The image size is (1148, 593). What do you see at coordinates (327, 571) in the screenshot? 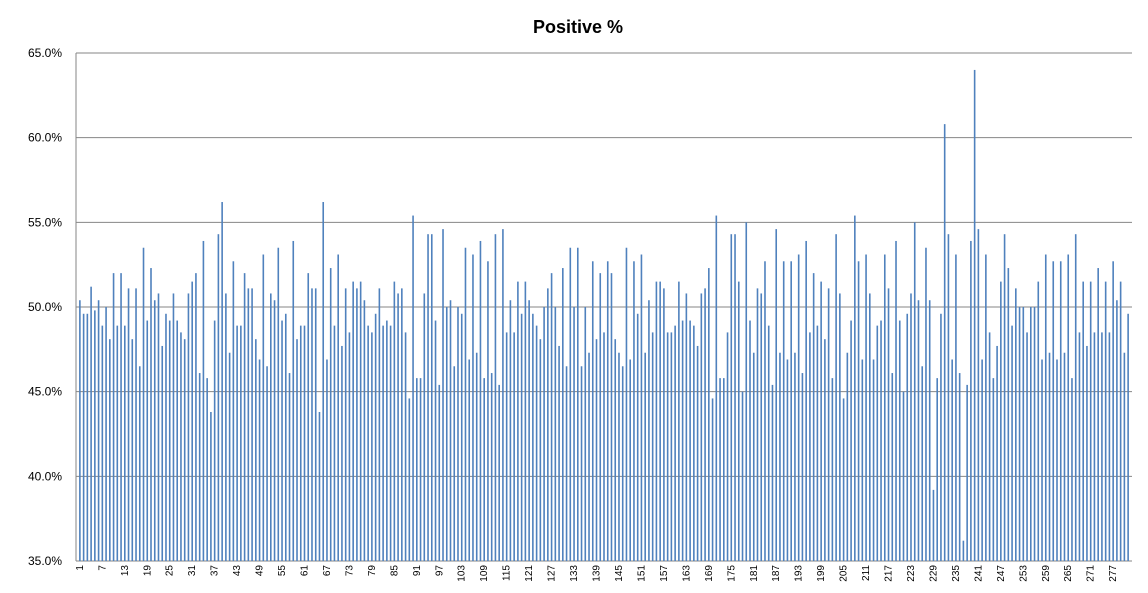
I see `x-tick-label: 67` at bounding box center [327, 571].